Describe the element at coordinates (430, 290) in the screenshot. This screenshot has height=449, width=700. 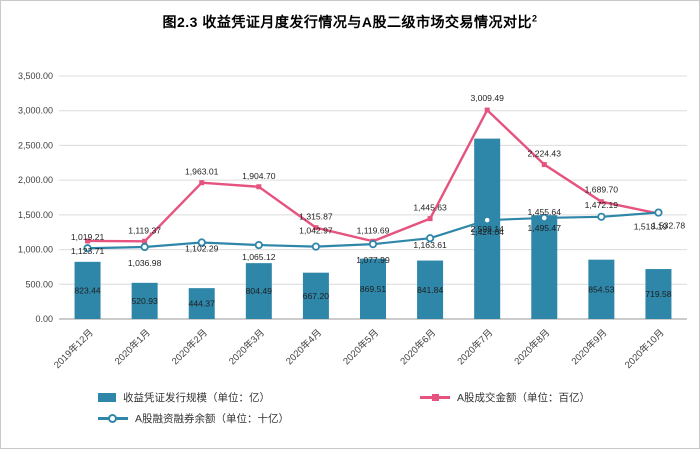
I see `svg-text: 841.84` at that location.